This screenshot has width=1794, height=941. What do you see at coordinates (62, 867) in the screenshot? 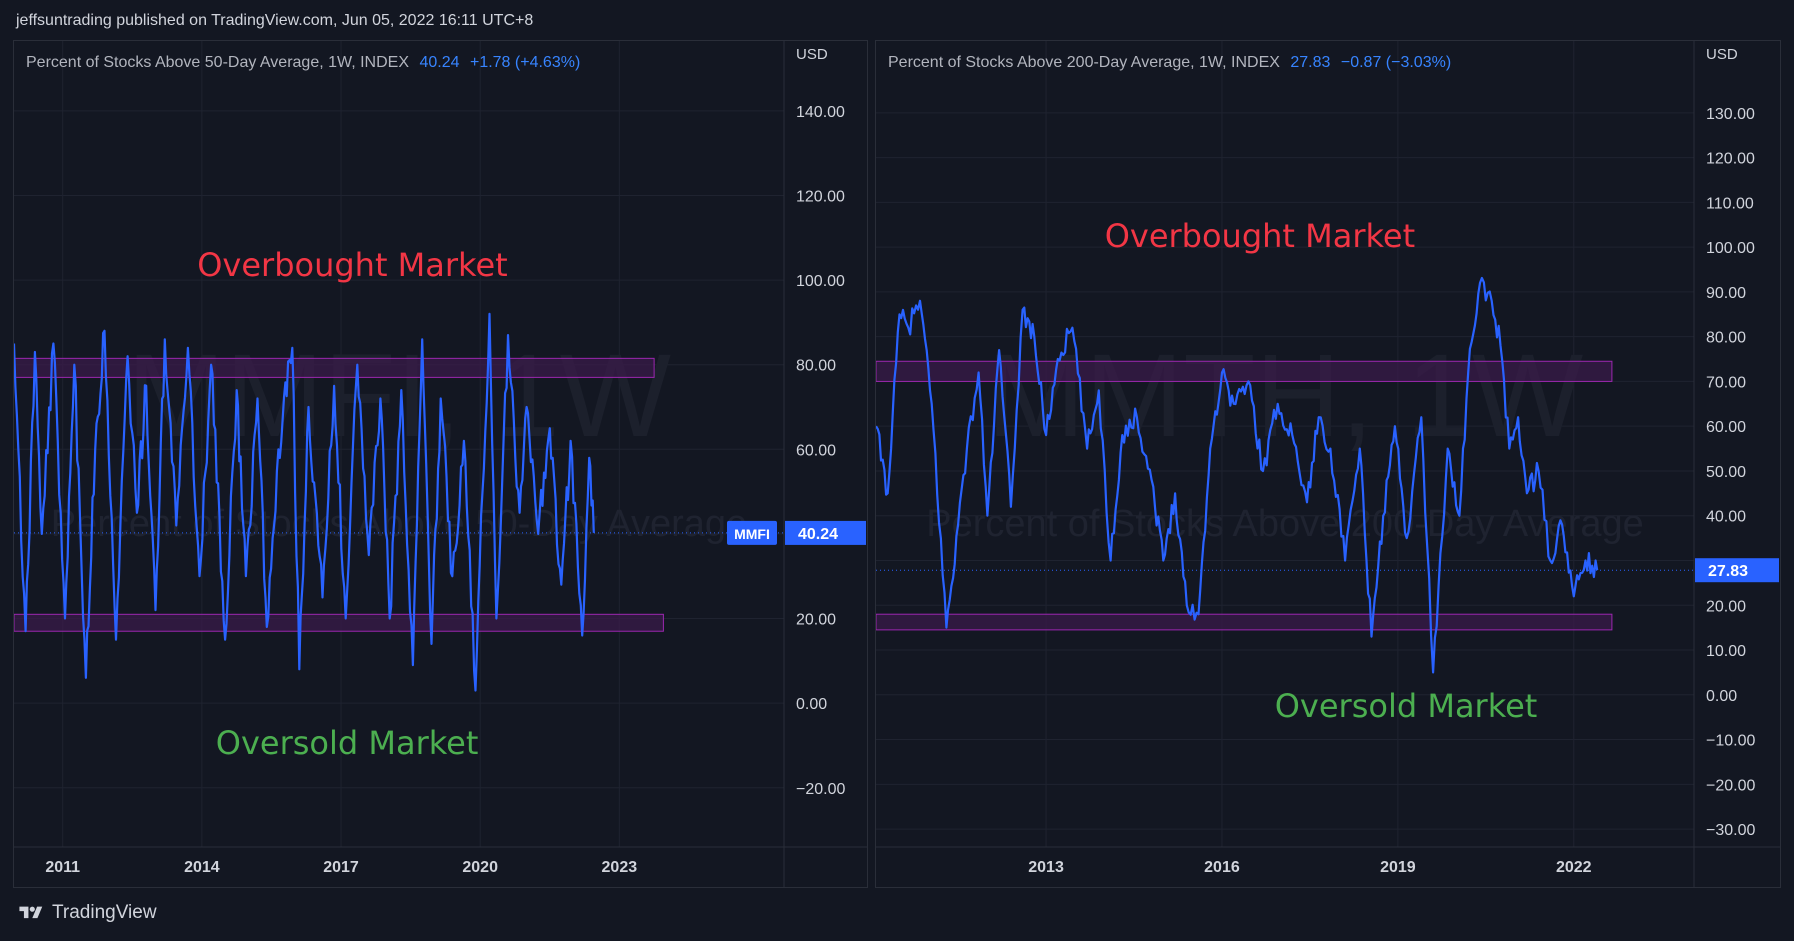
I see `x-tick-label: 2011` at bounding box center [62, 867].